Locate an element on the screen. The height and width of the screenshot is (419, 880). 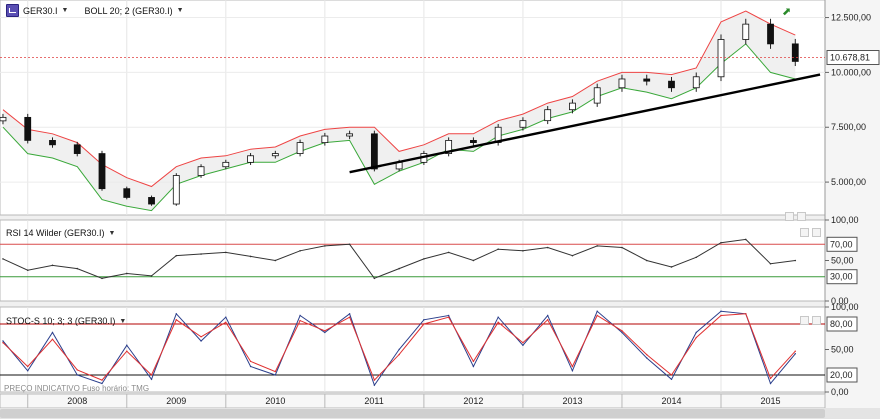
trendline is located at coordinates (585, 123).